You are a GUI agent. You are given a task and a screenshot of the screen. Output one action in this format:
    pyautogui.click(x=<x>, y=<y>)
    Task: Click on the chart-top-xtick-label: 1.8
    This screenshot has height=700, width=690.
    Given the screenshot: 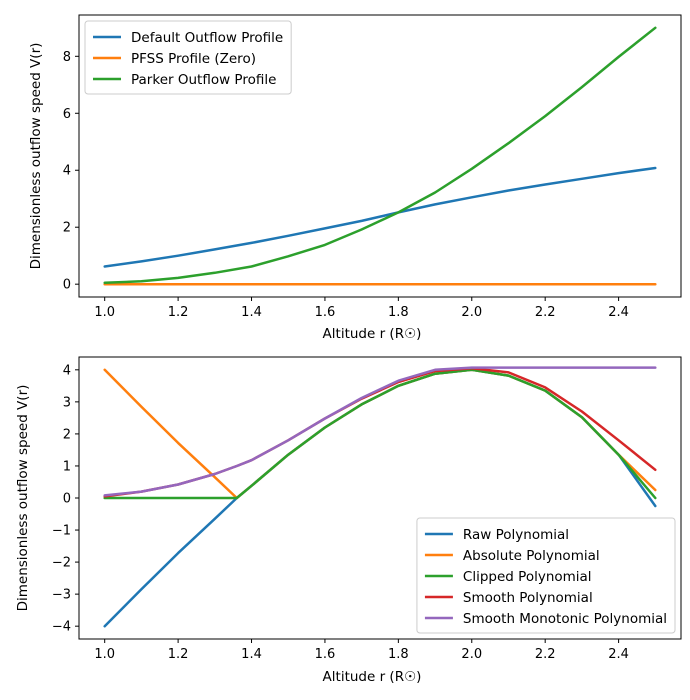 What is the action you would take?
    pyautogui.click(x=398, y=312)
    